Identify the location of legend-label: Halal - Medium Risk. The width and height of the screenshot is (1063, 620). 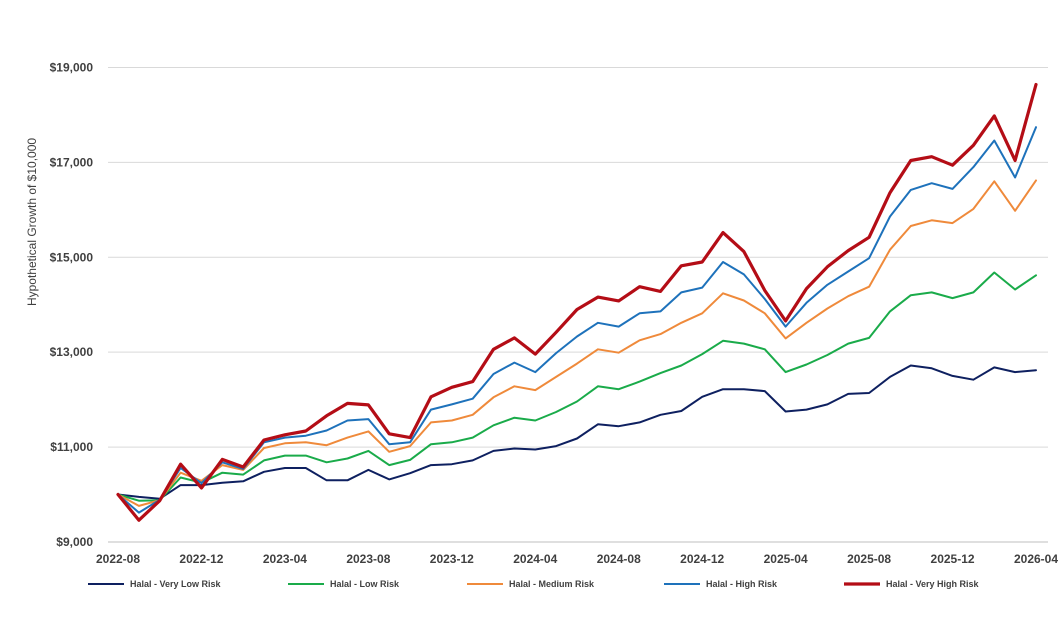
(552, 584).